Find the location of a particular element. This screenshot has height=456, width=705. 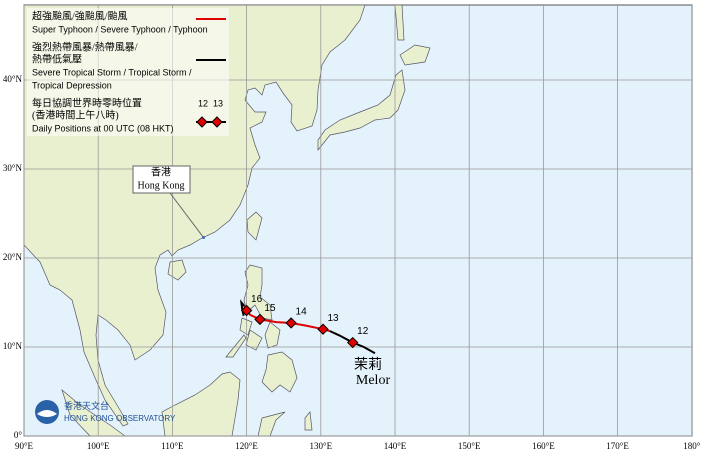

legend-sample-label: 13 is located at coordinates (218, 103).